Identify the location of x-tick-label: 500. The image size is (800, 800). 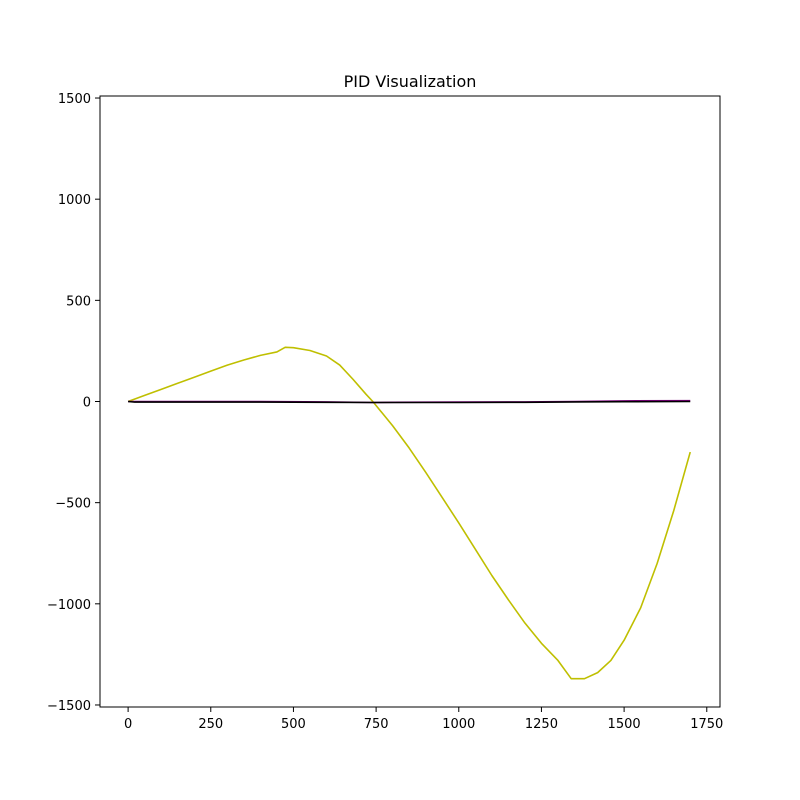
(293, 724).